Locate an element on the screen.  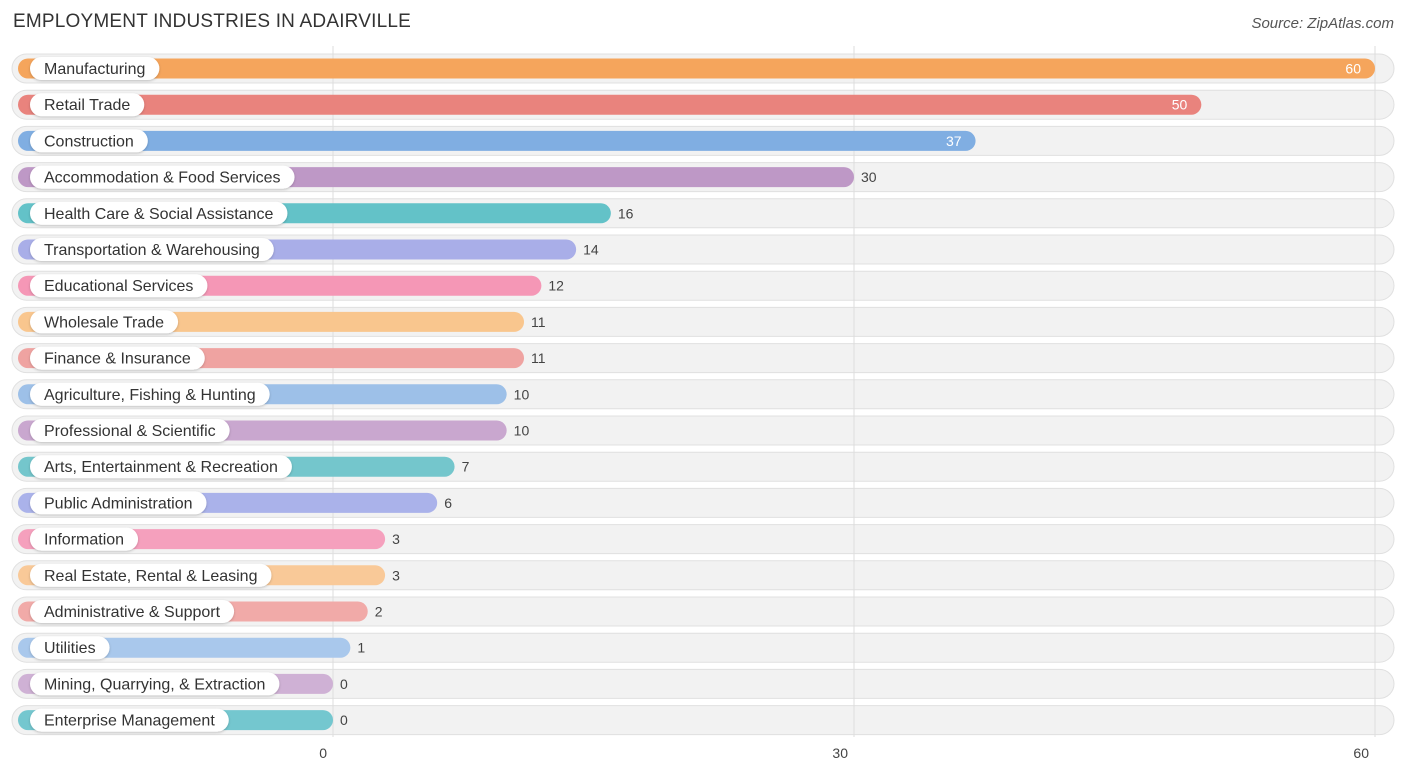
category-label: Information is located at coordinates (84, 540).